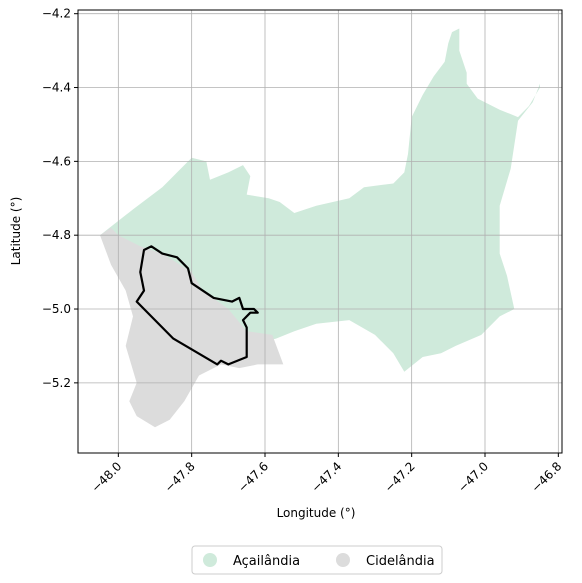 This screenshot has width=582, height=583. What do you see at coordinates (266, 561) in the screenshot?
I see `legend-label: Açailândia` at bounding box center [266, 561].